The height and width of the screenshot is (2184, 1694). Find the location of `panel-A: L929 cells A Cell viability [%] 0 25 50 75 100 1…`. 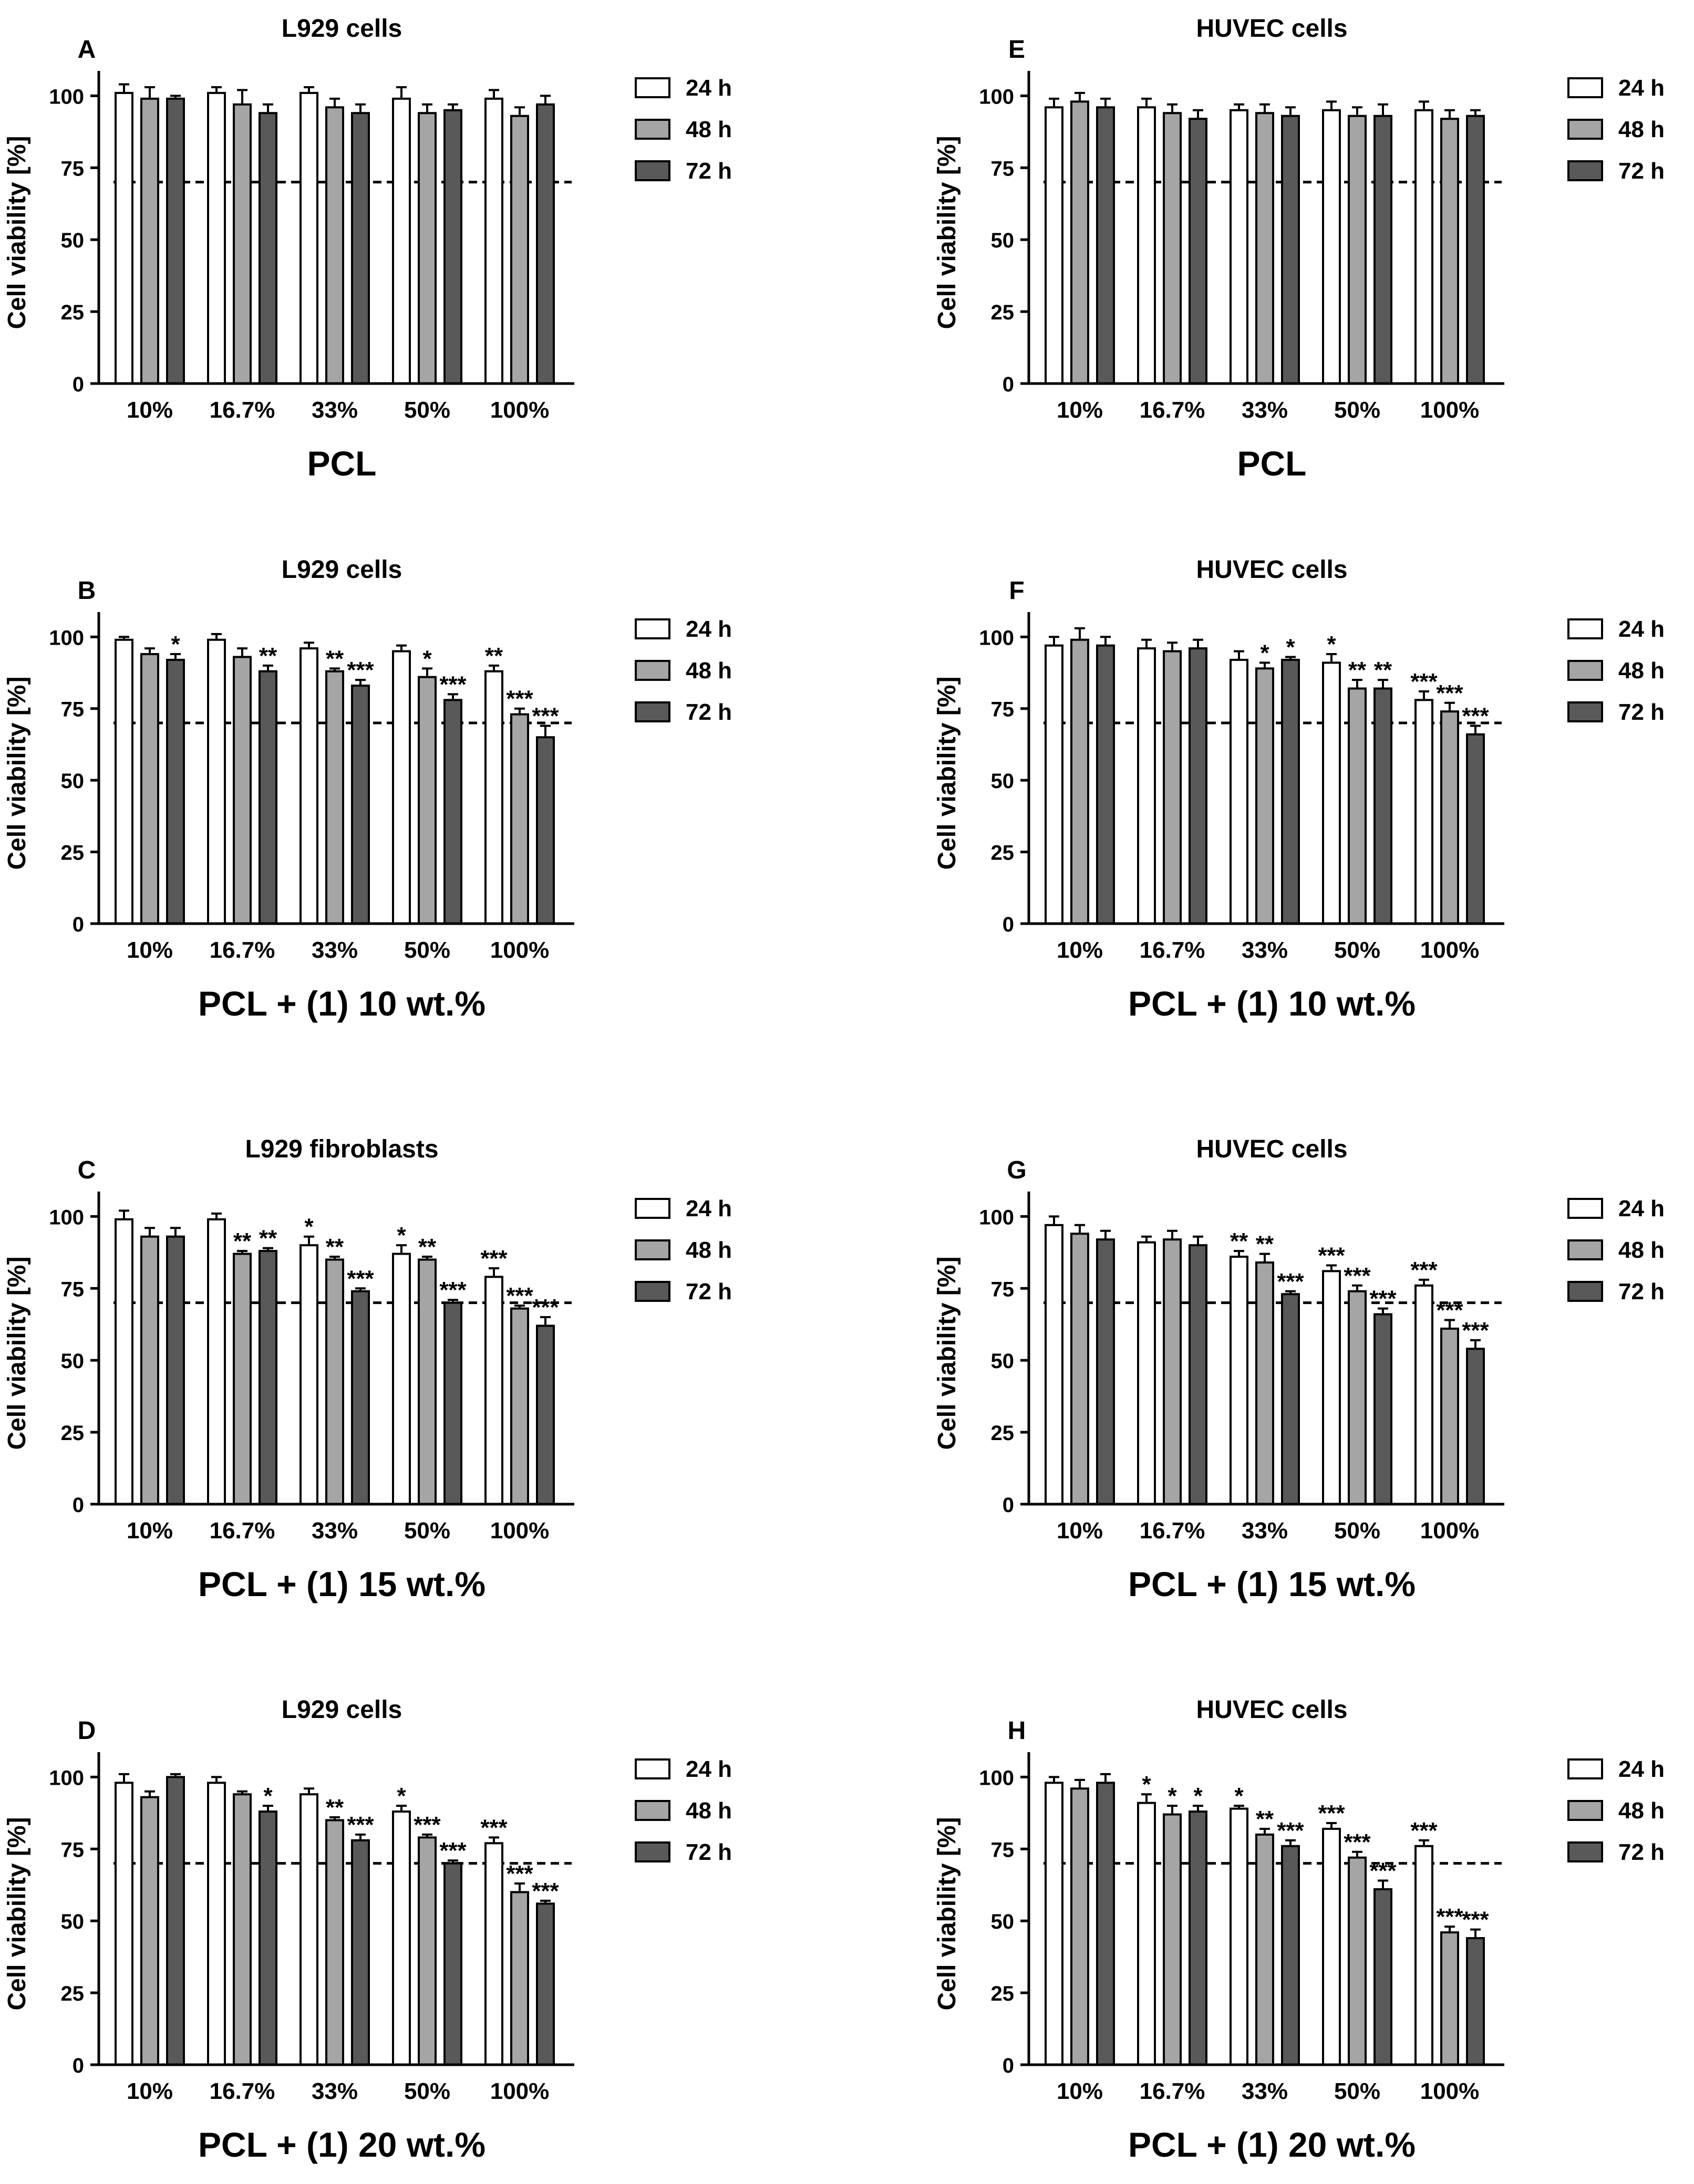

panel-A: L929 cells A Cell viability [%] 0 25 50 75 100 1… is located at coordinates (367, 249).